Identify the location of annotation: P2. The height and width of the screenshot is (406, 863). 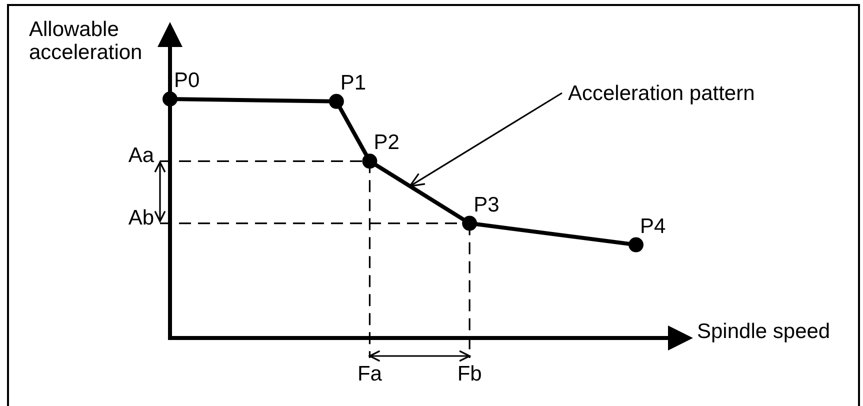
(387, 142).